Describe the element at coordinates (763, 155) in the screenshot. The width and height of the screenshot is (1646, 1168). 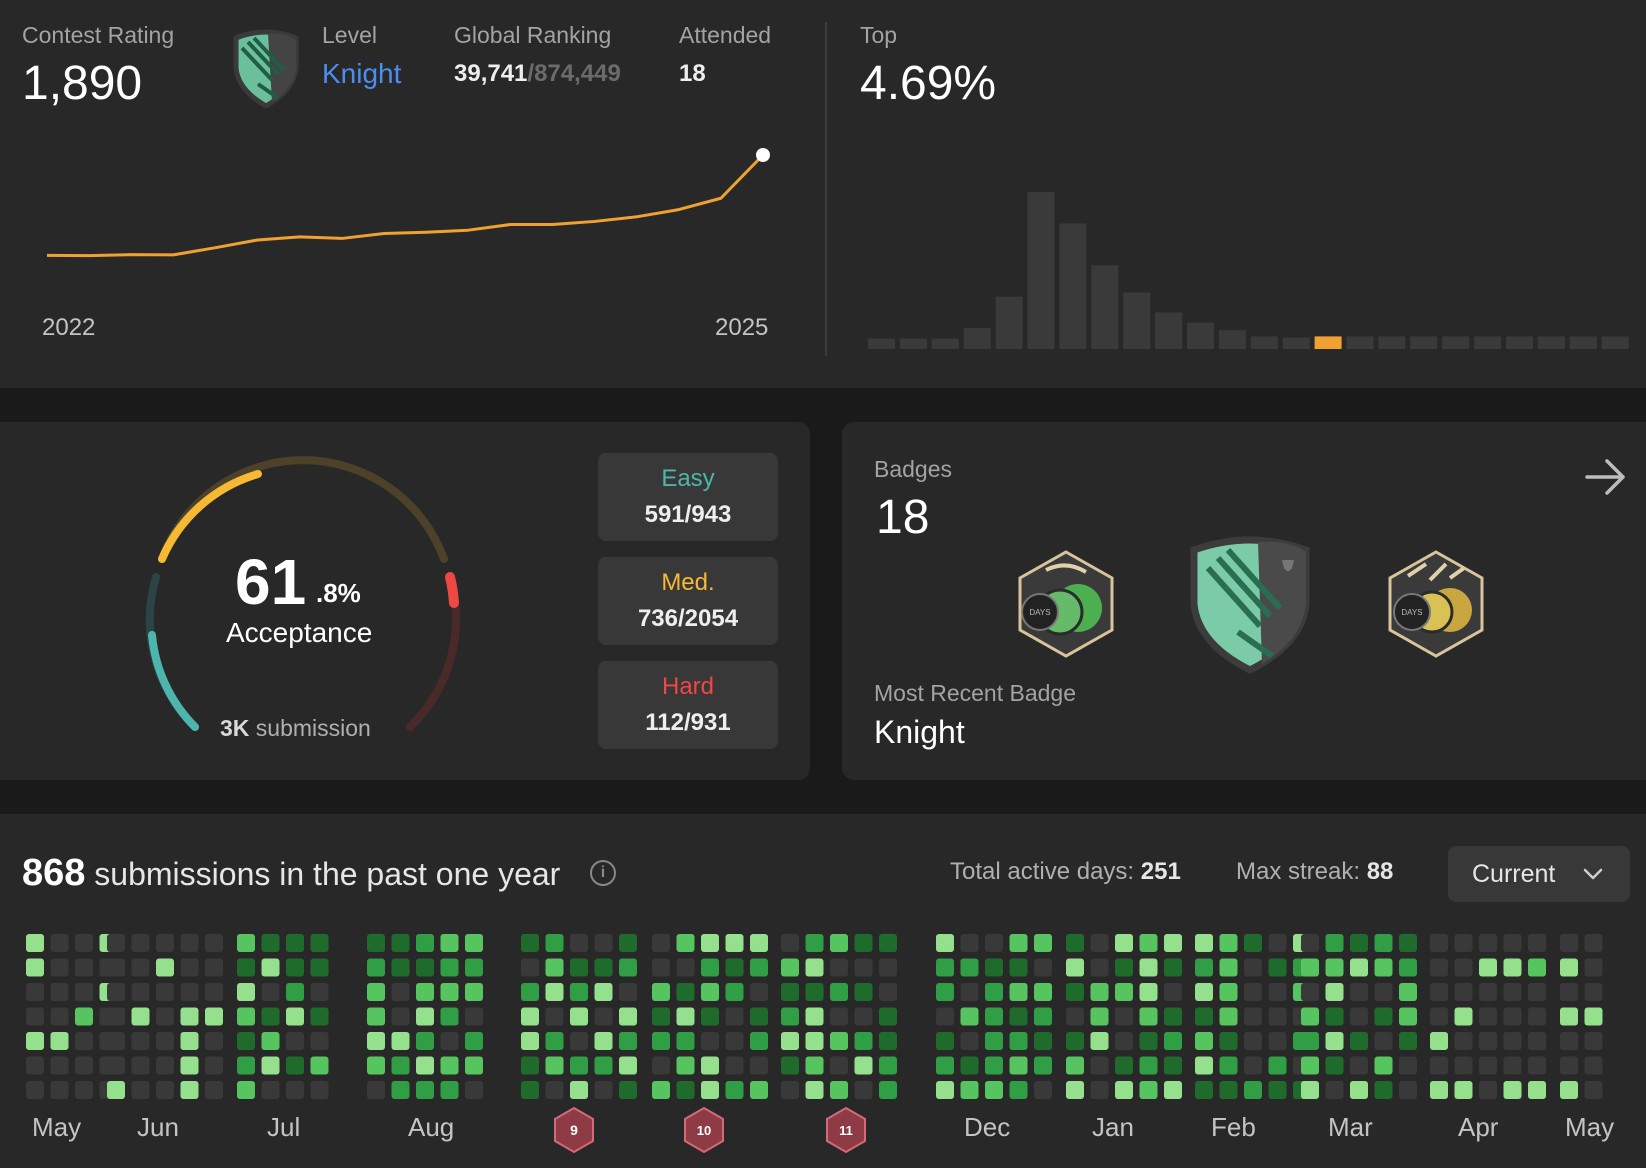
I see `rating-last-point` at that location.